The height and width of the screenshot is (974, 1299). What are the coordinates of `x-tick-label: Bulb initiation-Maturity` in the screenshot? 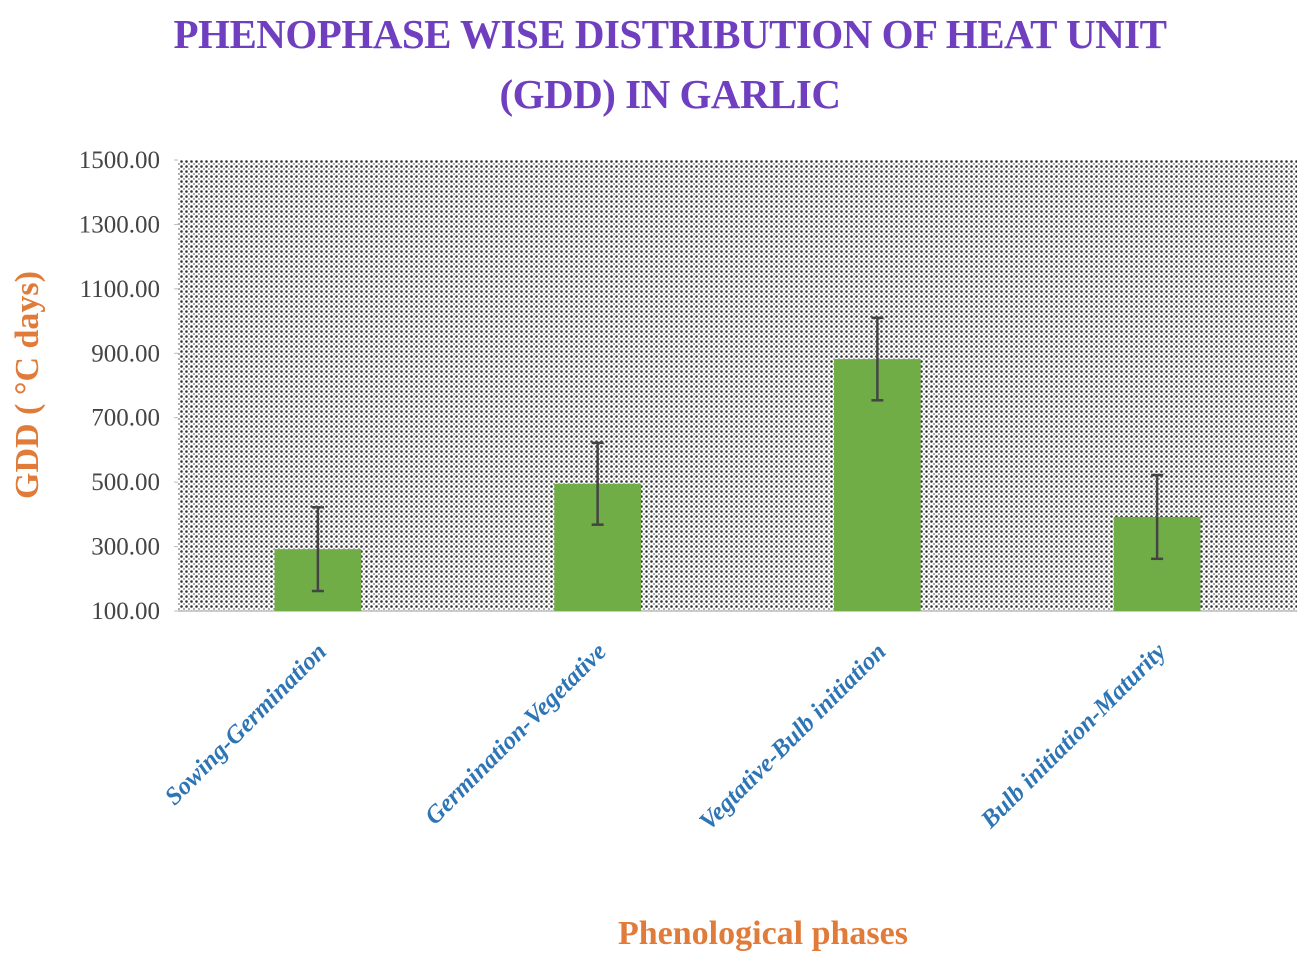 It's located at (1073, 736).